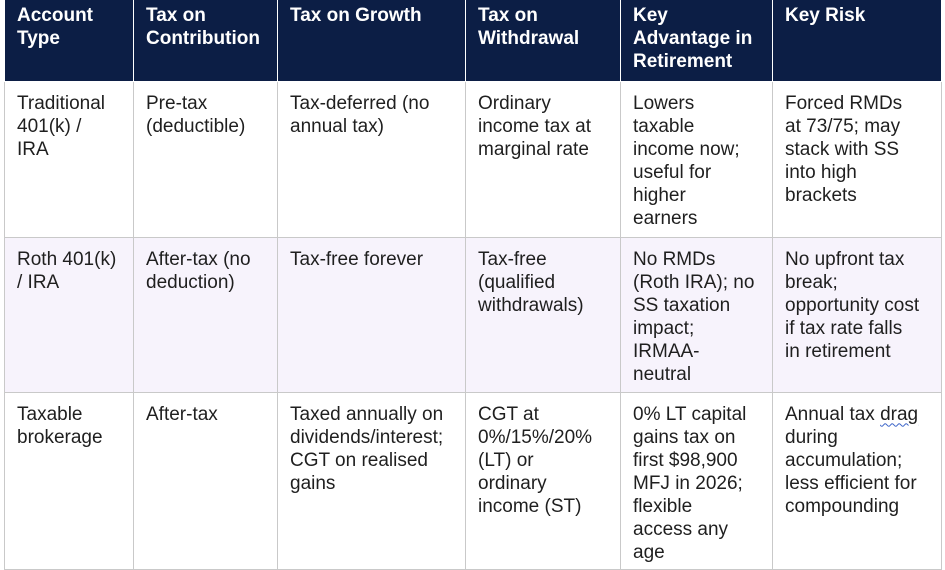 The height and width of the screenshot is (570, 945). Describe the element at coordinates (543, 314) in the screenshot. I see `cell-tax-on-withdrawal: Tax-free (qualified withdrawals)` at that location.